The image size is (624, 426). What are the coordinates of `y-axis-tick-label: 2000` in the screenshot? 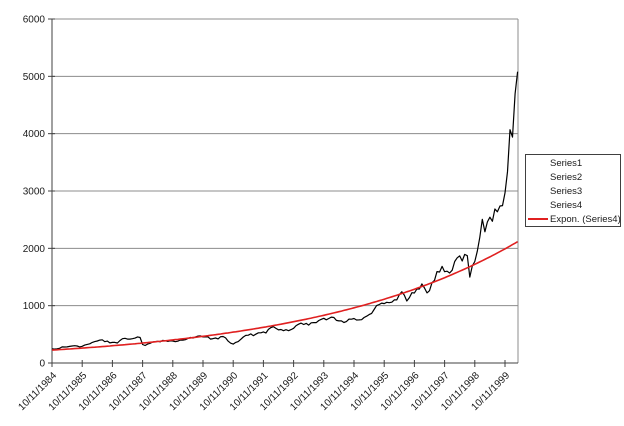 It's located at (34, 249).